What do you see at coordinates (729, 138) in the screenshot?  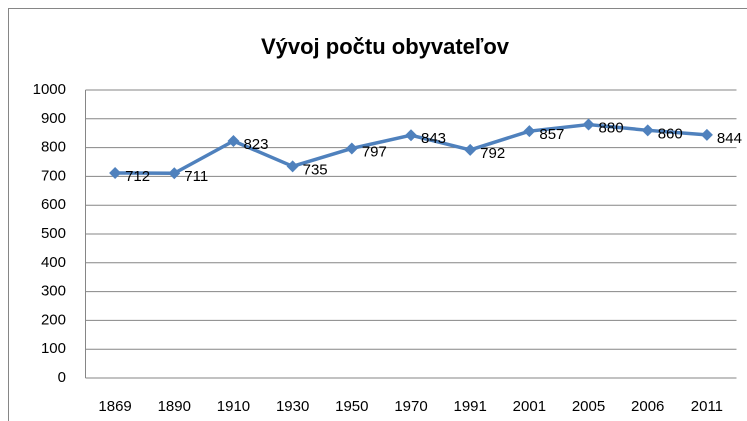 I see `data-label: 844` at bounding box center [729, 138].